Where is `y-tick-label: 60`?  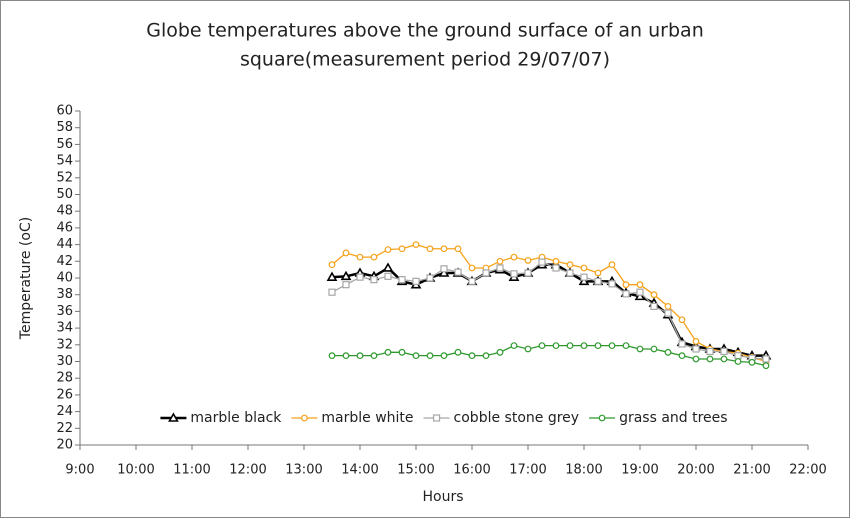 y-tick-label: 60 is located at coordinates (64, 111).